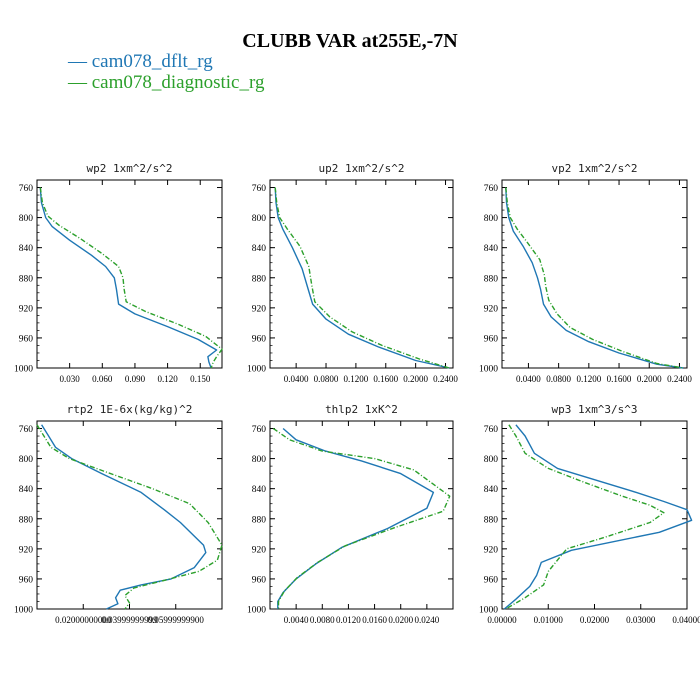 The image size is (700, 700). What do you see at coordinates (140, 61) in the screenshot?
I see `legend-entry-dflt: — cam078_dflt_rg` at bounding box center [140, 61].